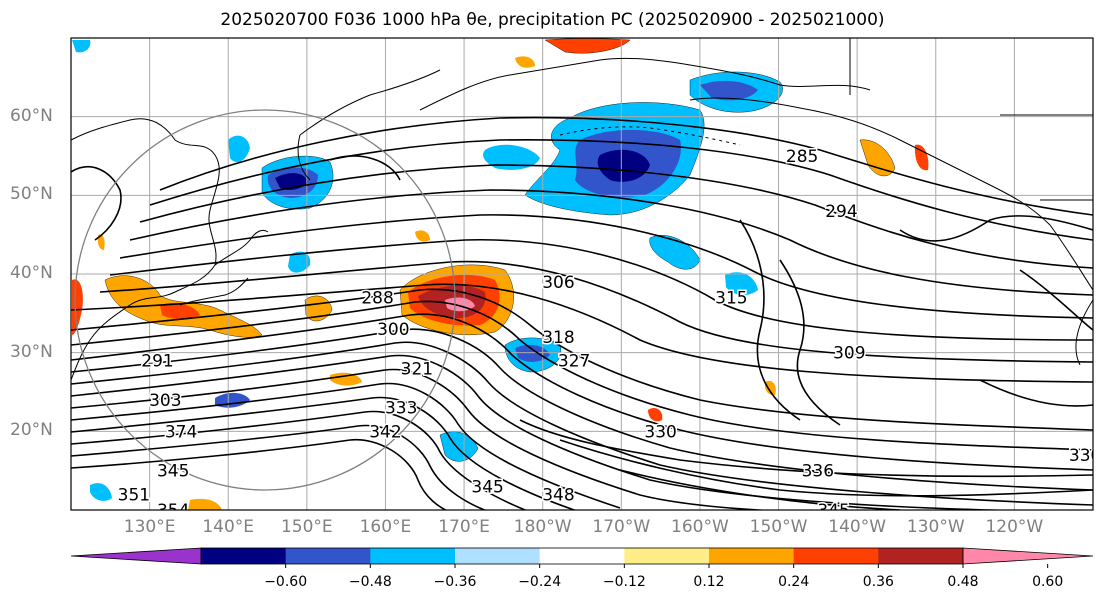  What do you see at coordinates (700, 527) in the screenshot?
I see `longitude-label: 160°W` at bounding box center [700, 527].